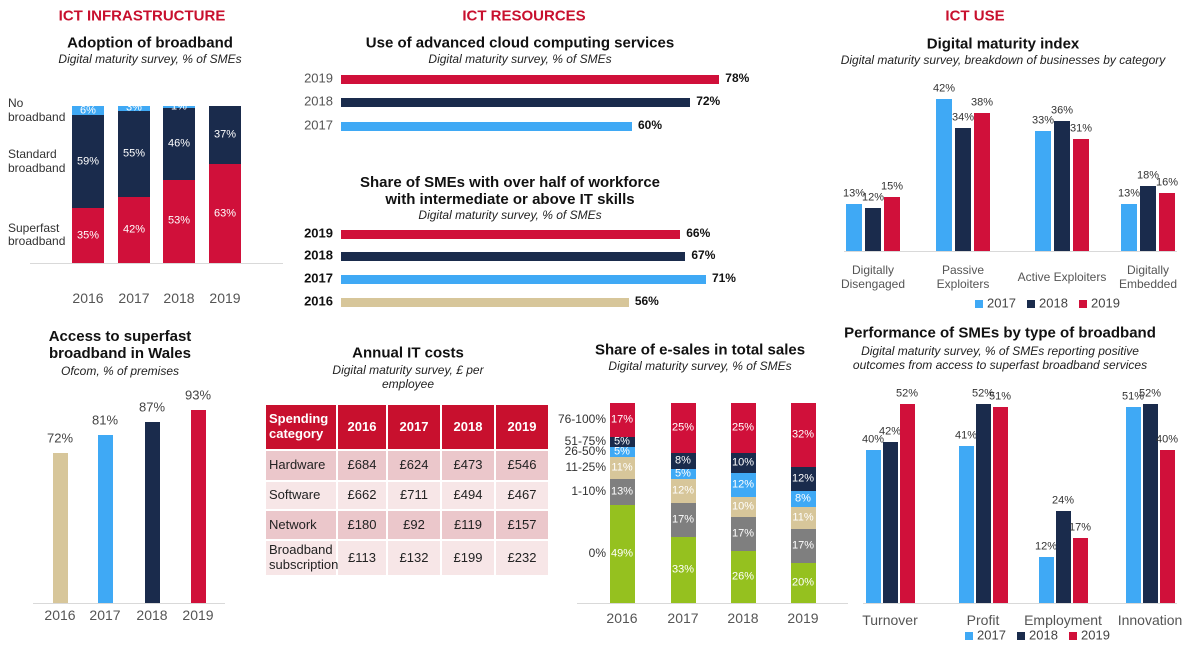 Image resolution: width=1198 pixels, height=646 pixels. Describe the element at coordinates (179, 221) in the screenshot. I see `data-label: 53%` at that location.